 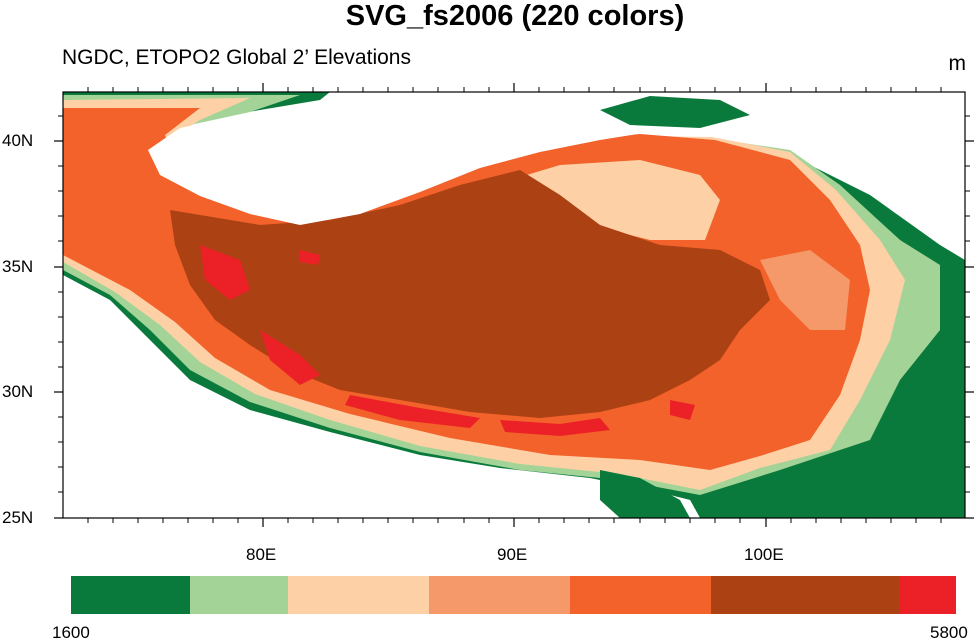 What do you see at coordinates (515, 16) in the screenshot?
I see `map-title: SVG_fs2006 (220 colors)` at bounding box center [515, 16].